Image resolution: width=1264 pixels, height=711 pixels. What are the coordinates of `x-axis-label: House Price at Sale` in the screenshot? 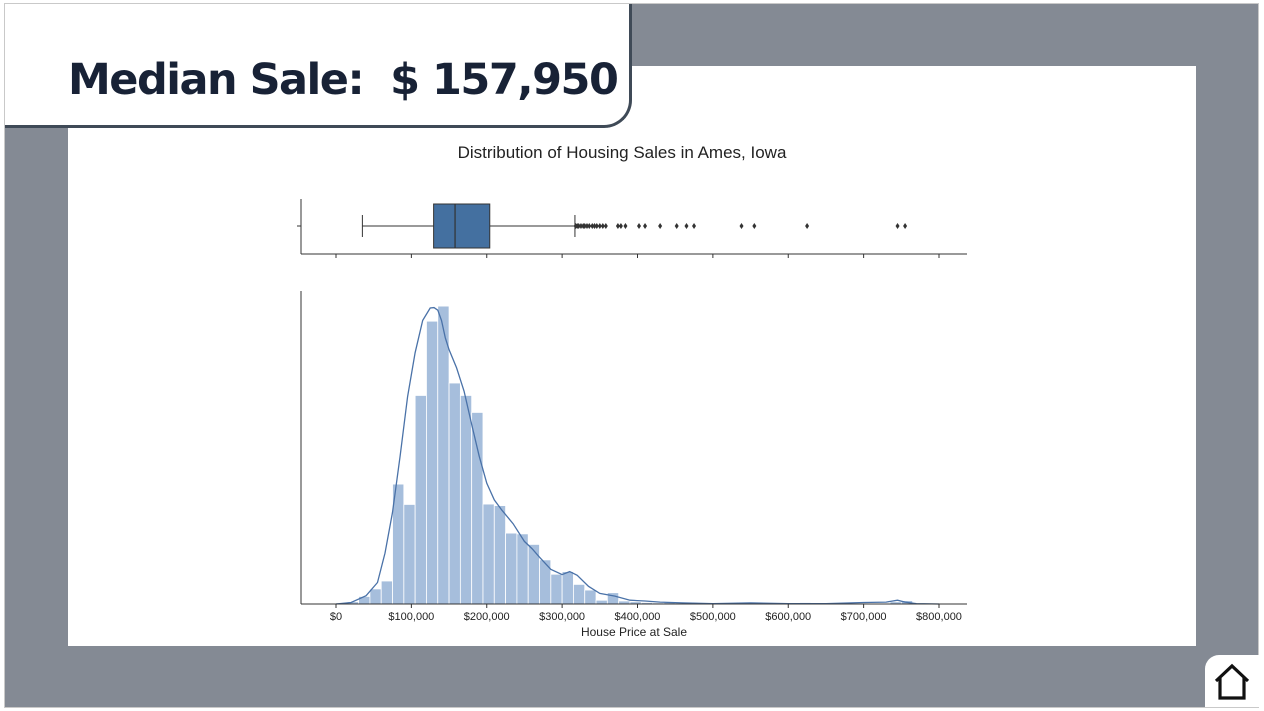 It's located at (634, 632).